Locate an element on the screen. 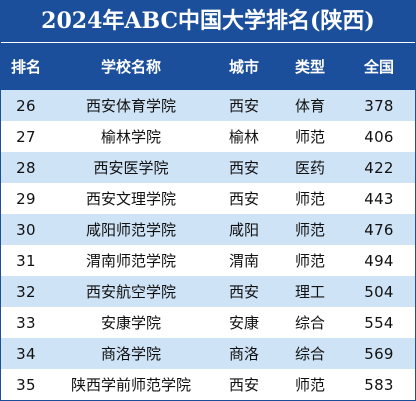 This screenshot has width=416, height=401. national-rank-cell: 406 is located at coordinates (379, 136).